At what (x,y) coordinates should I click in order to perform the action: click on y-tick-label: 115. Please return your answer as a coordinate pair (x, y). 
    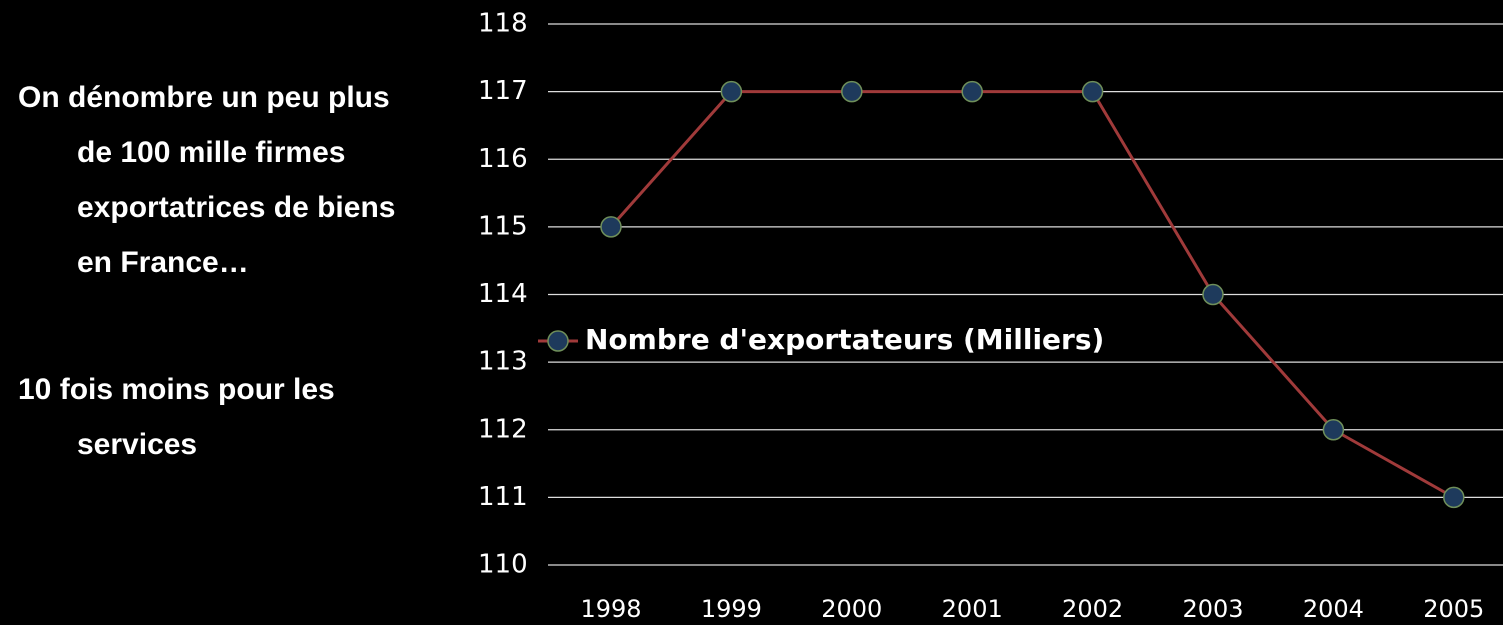
    Looking at the image, I should click on (503, 226).